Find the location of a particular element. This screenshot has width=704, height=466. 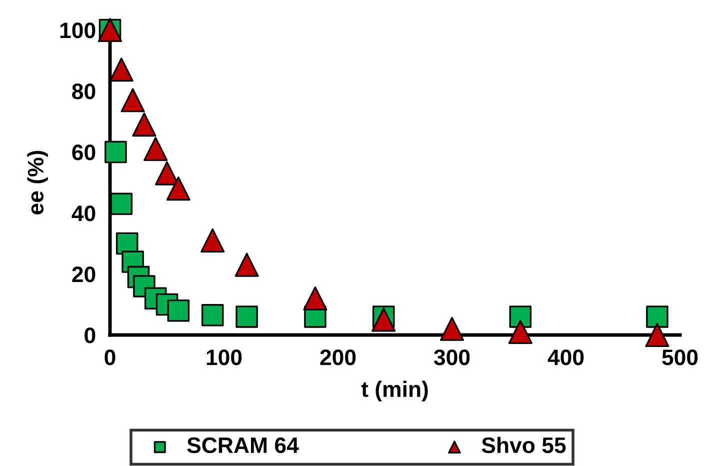

y-tick-label: 0 is located at coordinates (90, 336).